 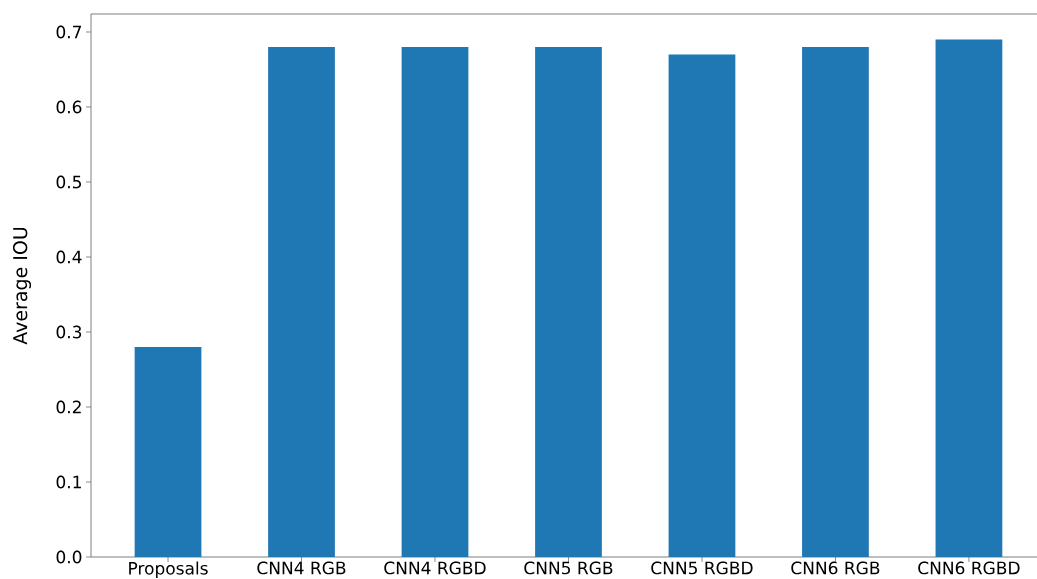 What do you see at coordinates (835, 568) in the screenshot?
I see `x-tick-label: CNN6 RGB` at bounding box center [835, 568].